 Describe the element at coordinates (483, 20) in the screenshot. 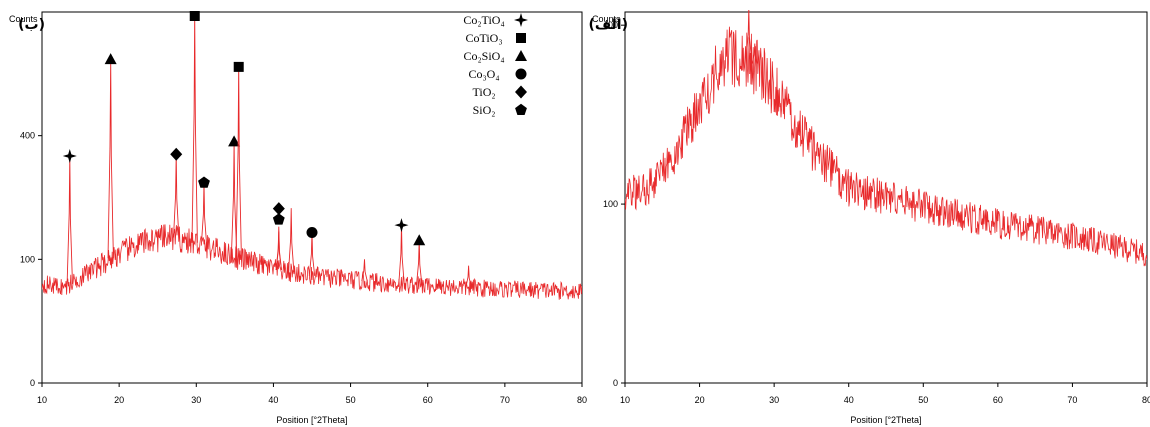

I see `legend-entry-label: Co₂TiO₄` at that location.